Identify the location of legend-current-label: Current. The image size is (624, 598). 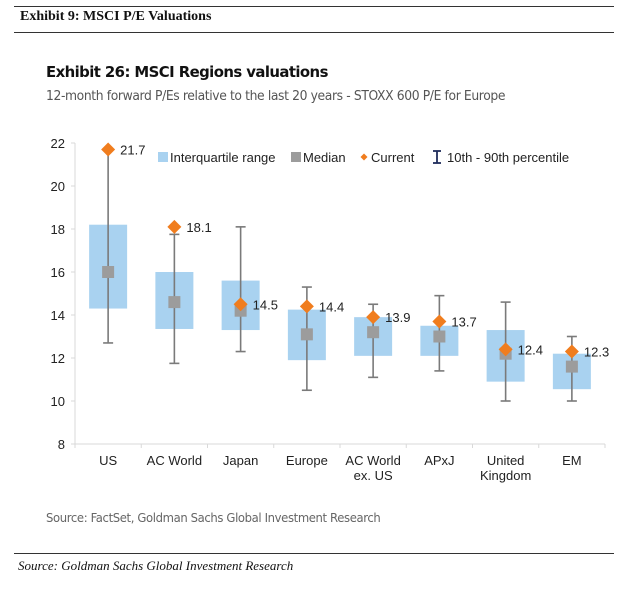
(393, 157).